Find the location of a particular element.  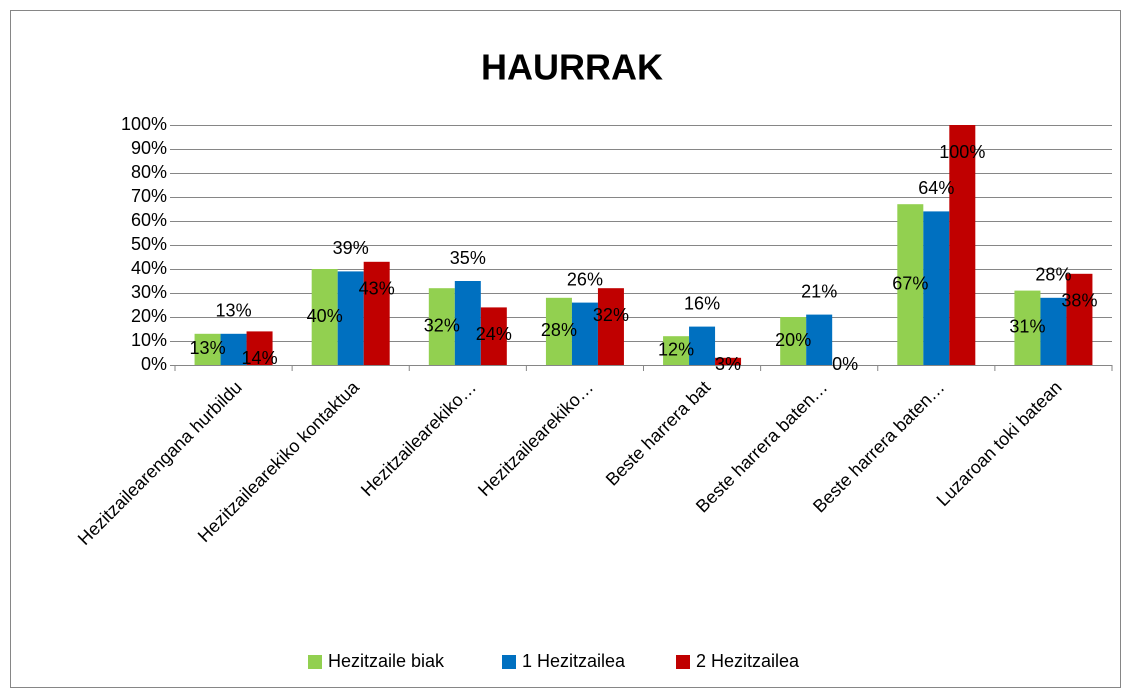

legend-label: 1 Hezitzailea is located at coordinates (574, 661).